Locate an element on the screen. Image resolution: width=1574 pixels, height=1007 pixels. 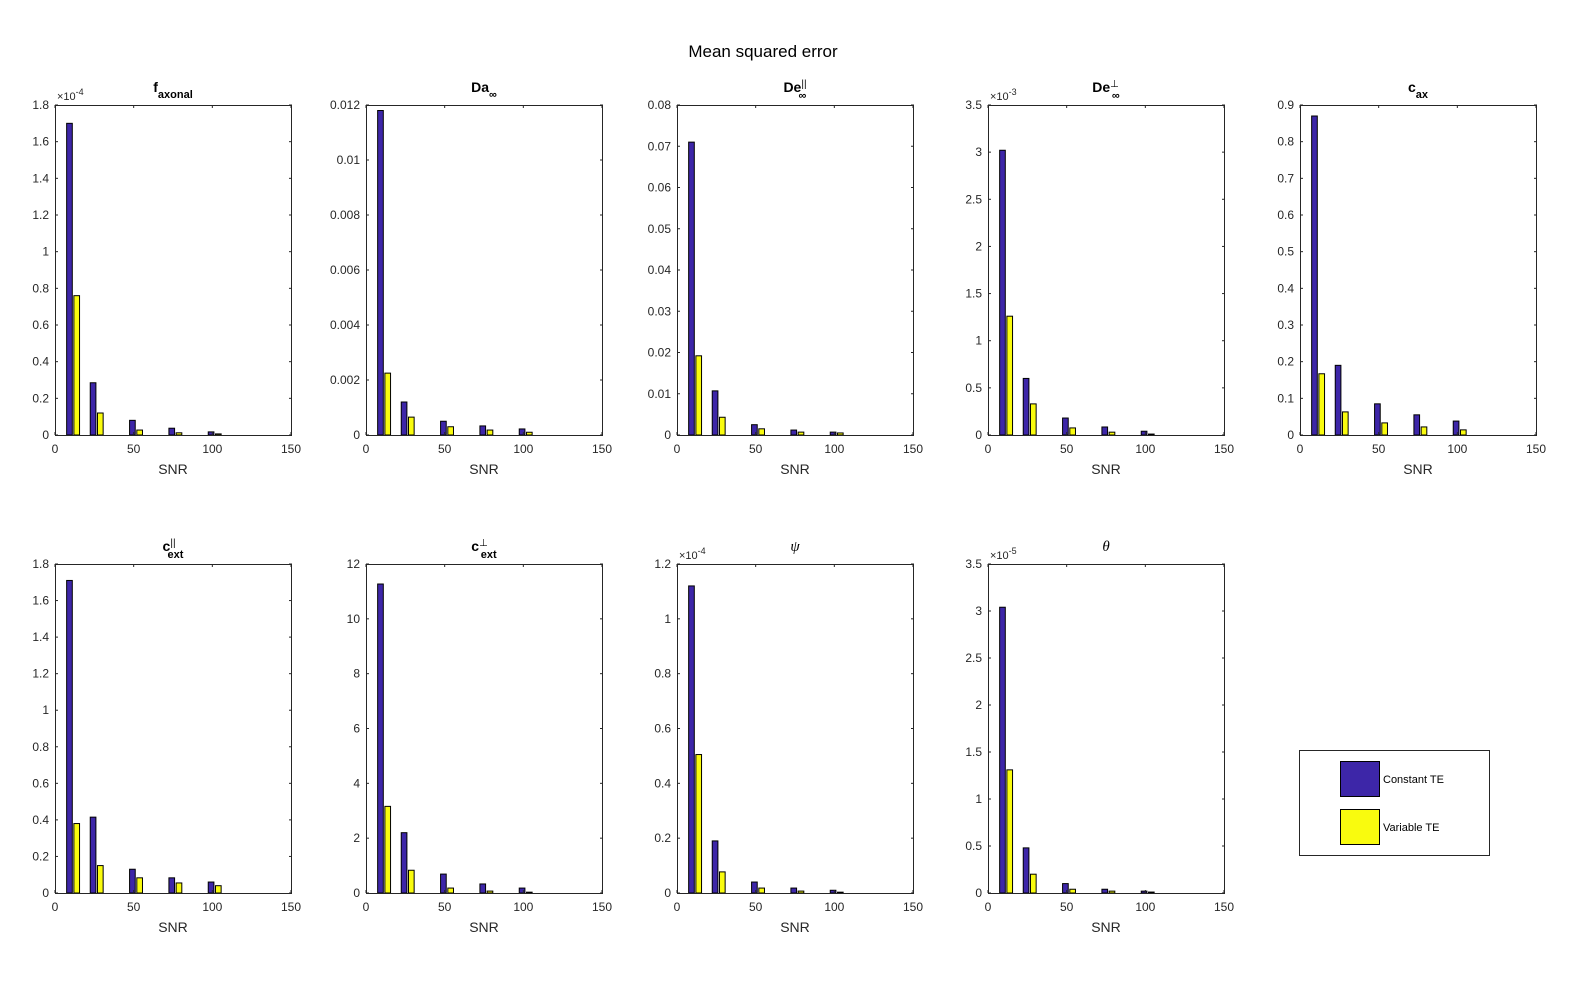
subplot-6: 0 2 4 6 8 10 12 0 50 100 150 SNR c⊥ ext is located at coordinates (480, 736).